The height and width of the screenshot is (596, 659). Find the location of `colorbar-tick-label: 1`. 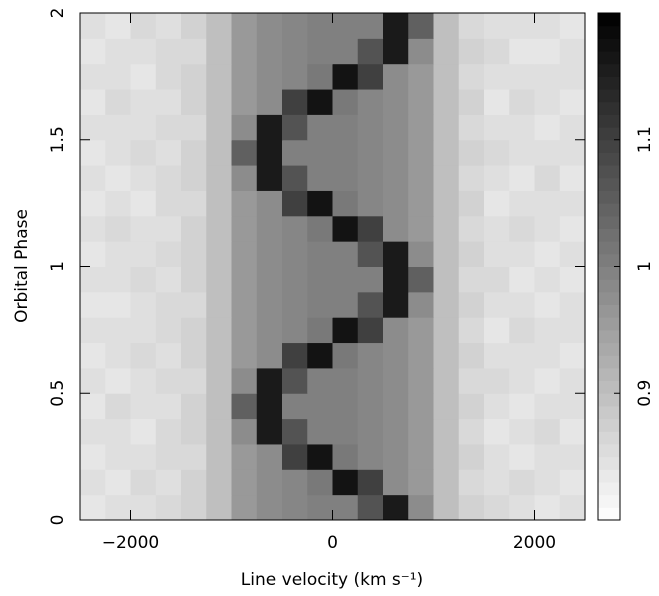

colorbar-tick-label: 1 is located at coordinates (645, 266).